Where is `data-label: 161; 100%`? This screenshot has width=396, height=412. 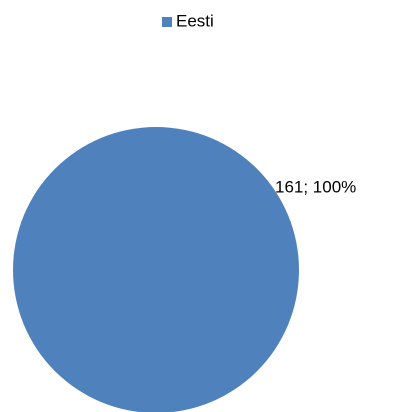
data-label: 161; 100% is located at coordinates (315, 186).